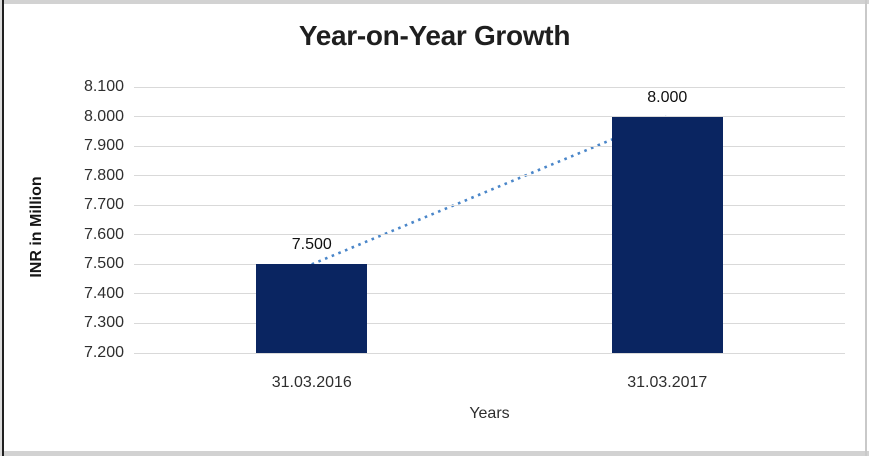 The width and height of the screenshot is (869, 456). I want to click on x-axis-title: Years, so click(489, 413).